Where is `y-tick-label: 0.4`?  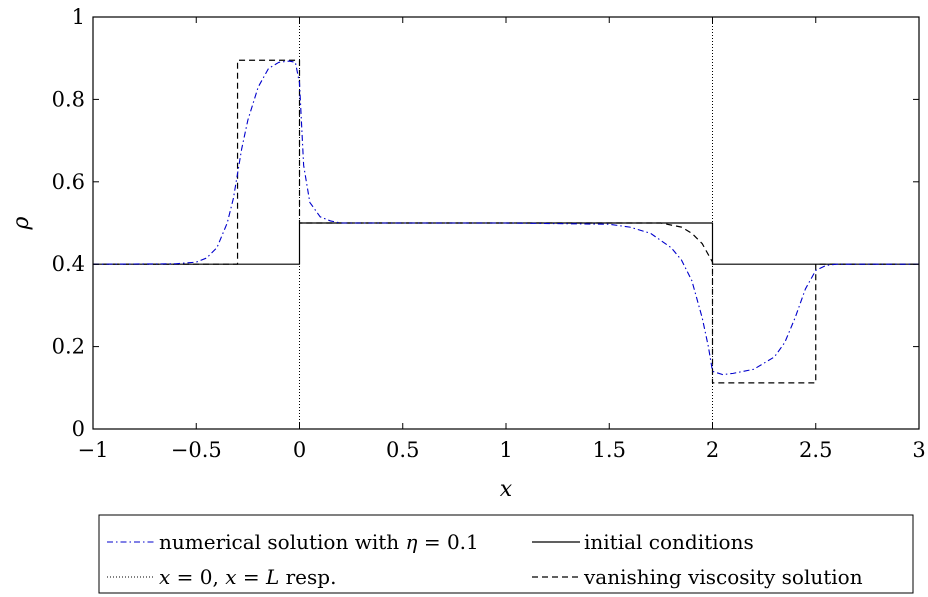
y-tick-label: 0.4 is located at coordinates (68, 264).